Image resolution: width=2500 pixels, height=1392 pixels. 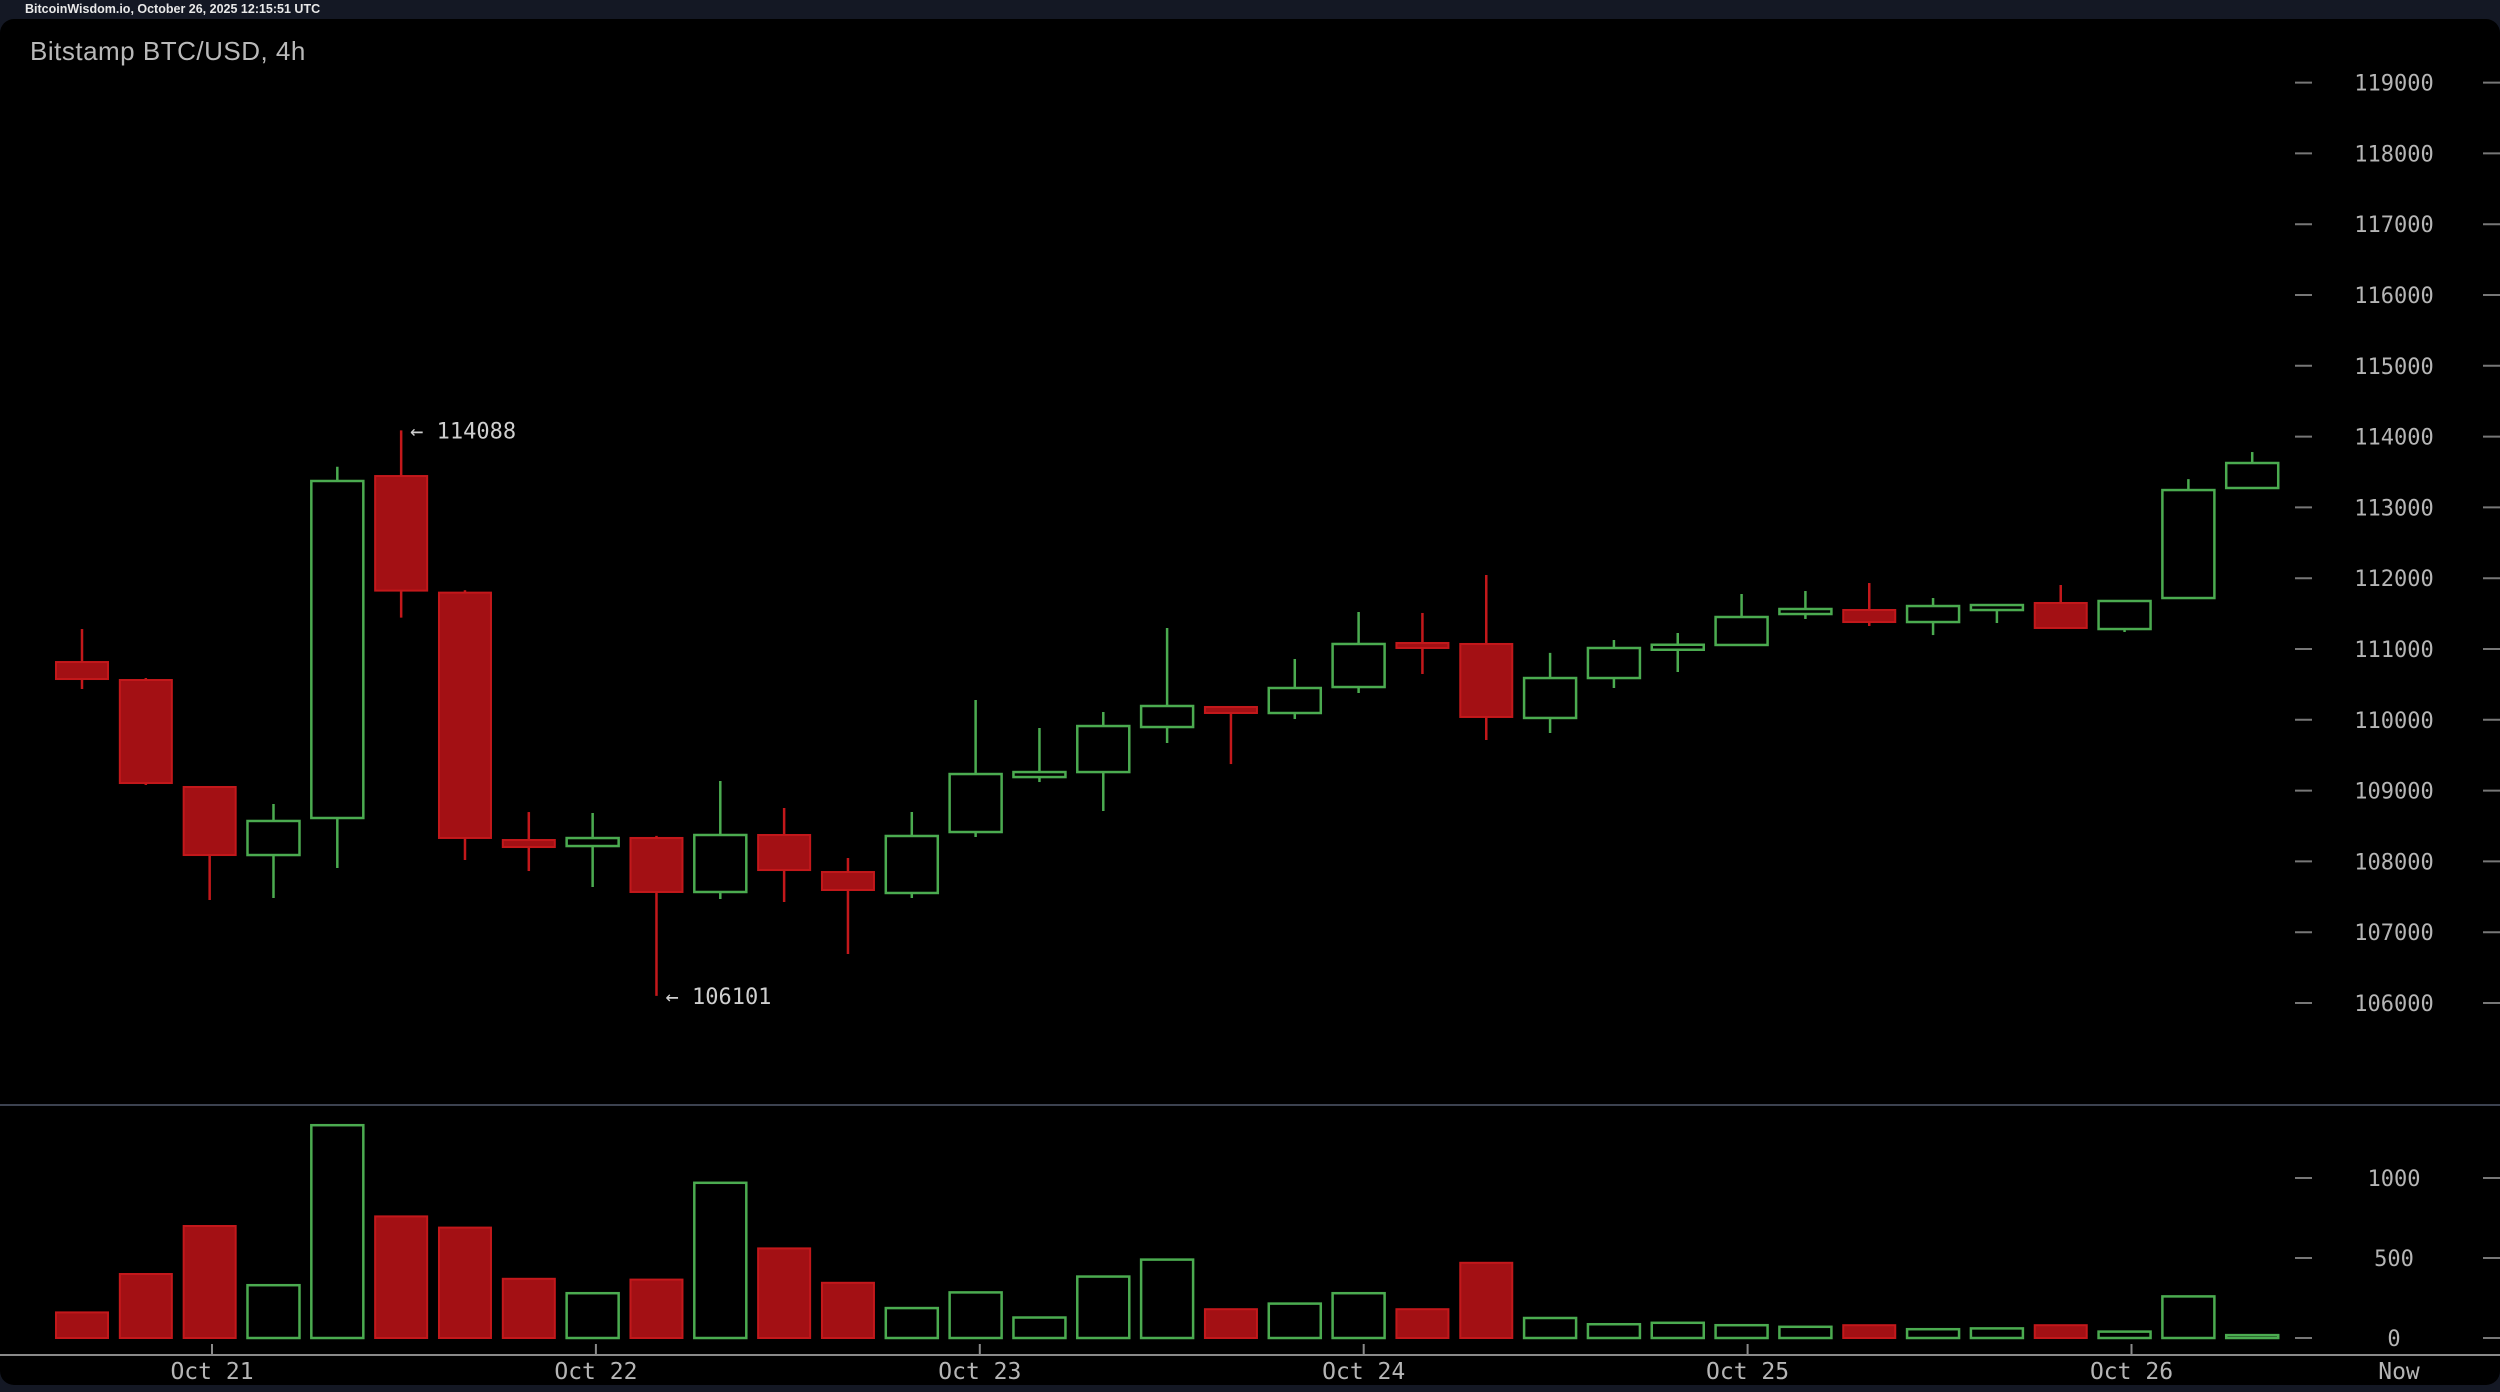 I want to click on day-label: Oct 25, so click(x=1747, y=1372).